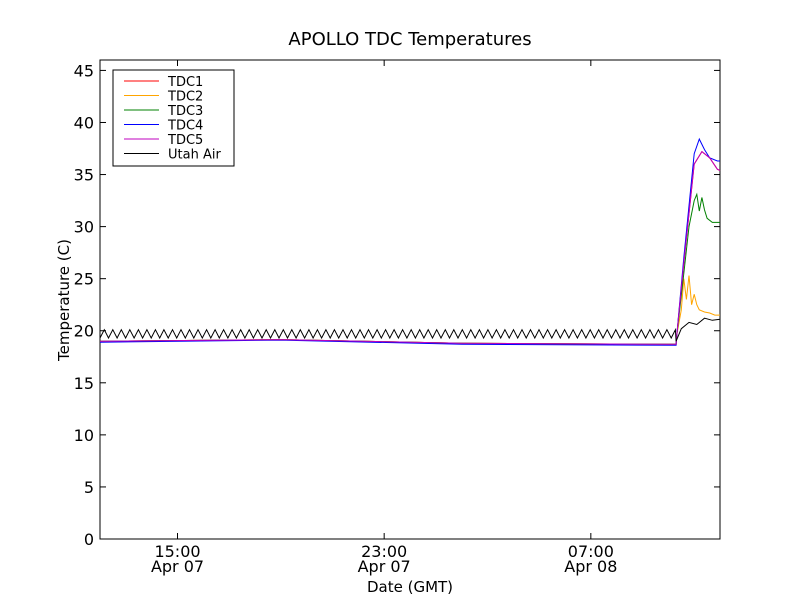  Describe the element at coordinates (409, 39) in the screenshot. I see `chart-title: APOLLO TDC Temperatures` at that location.